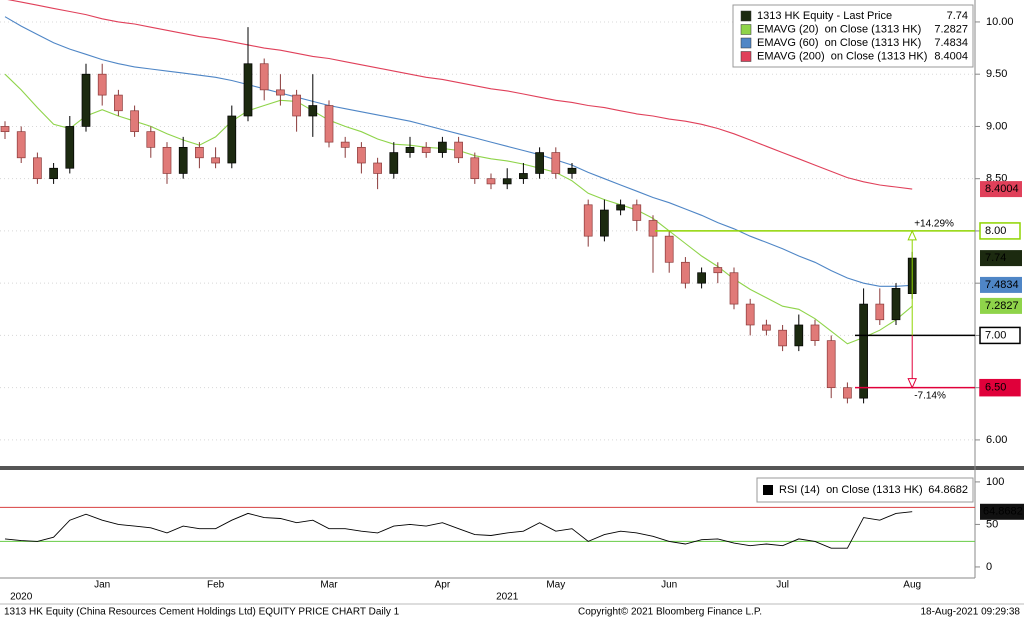  I want to click on level-arrow-head, so click(912, 235).